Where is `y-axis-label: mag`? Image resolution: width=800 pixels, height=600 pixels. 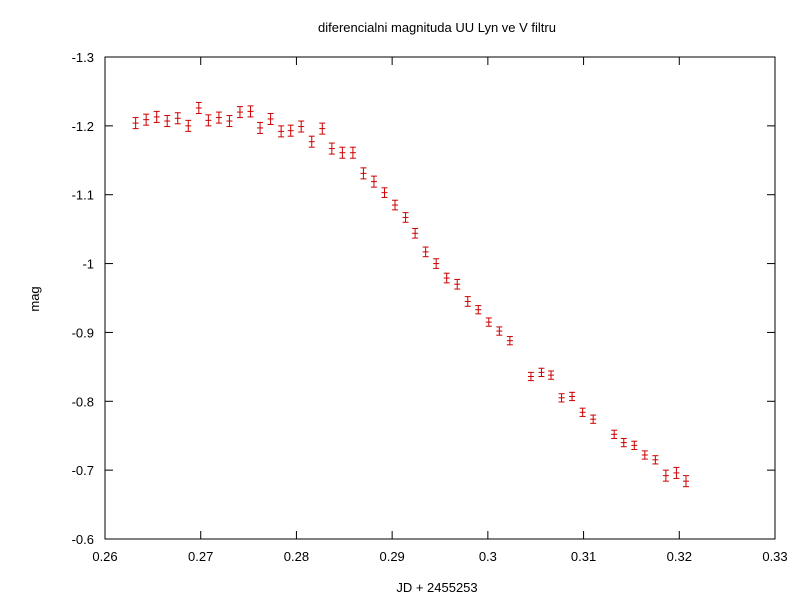
y-axis-label: mag is located at coordinates (34, 298).